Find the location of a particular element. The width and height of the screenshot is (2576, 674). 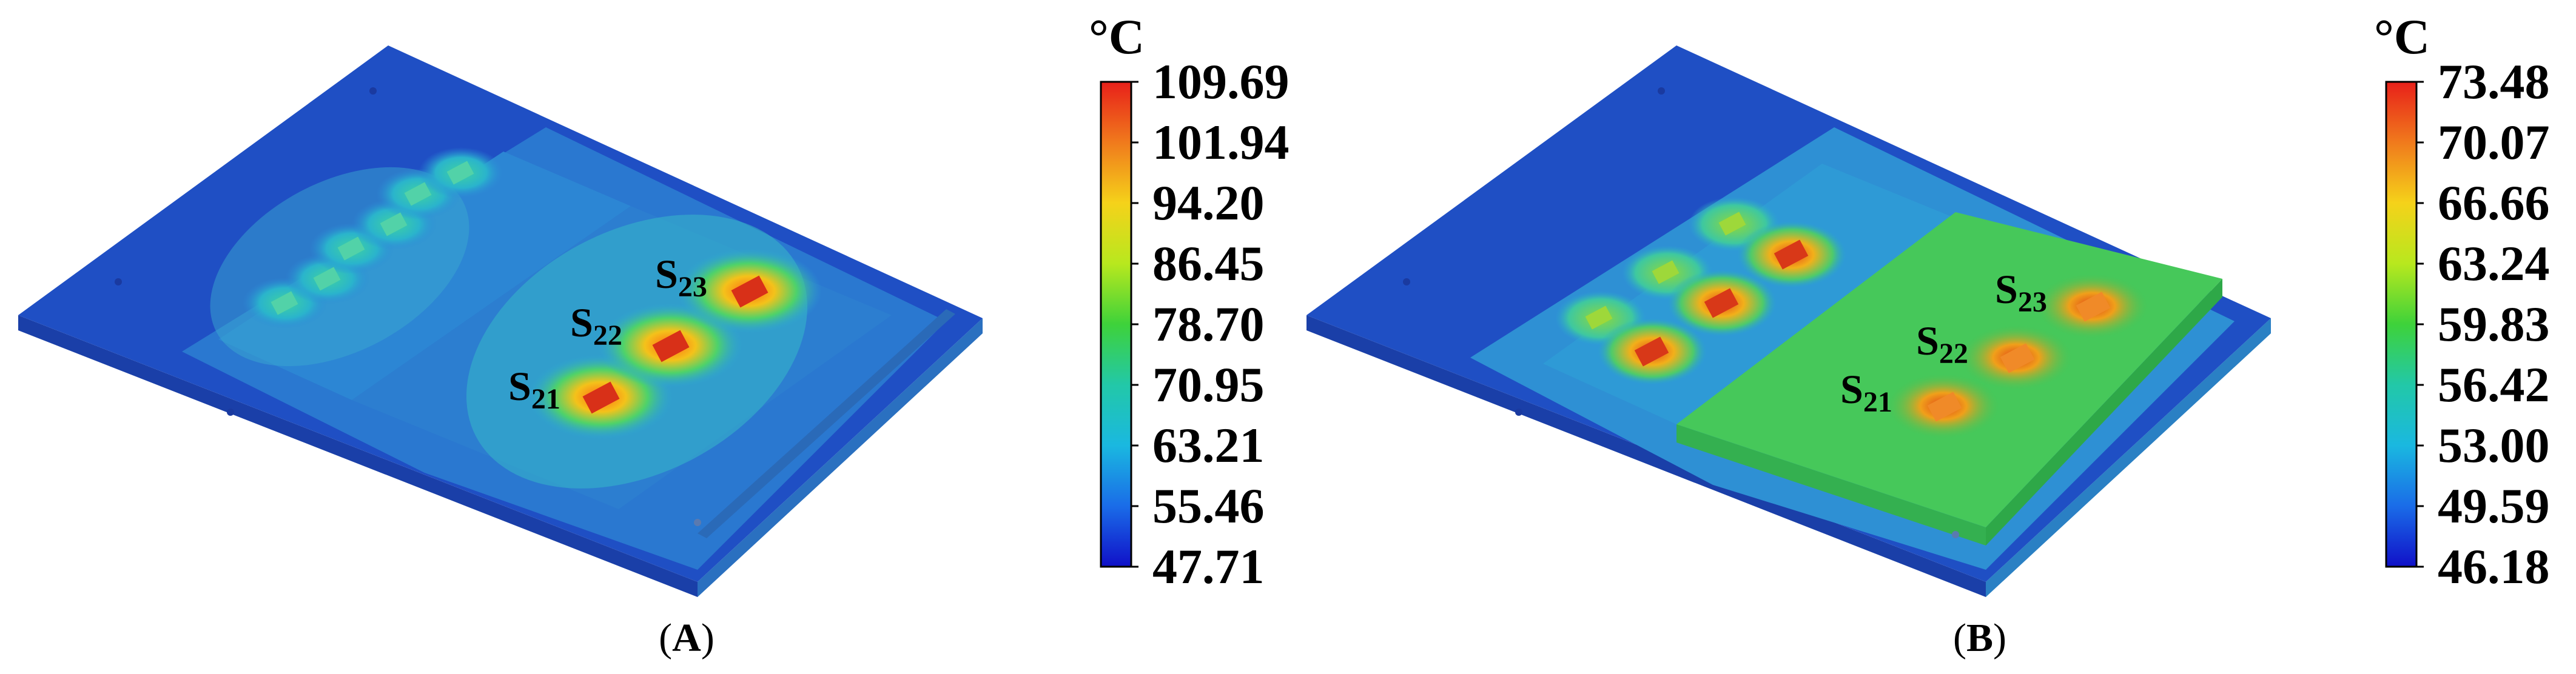

colorbar-tick-label: 70.07 is located at coordinates (2494, 142).